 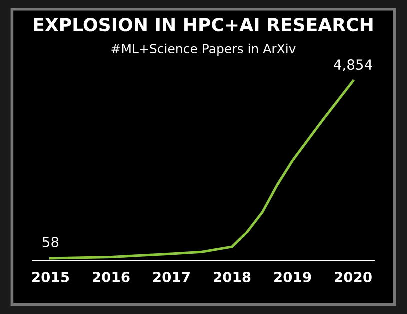 What do you see at coordinates (111, 277) in the screenshot?
I see `x-tick-label: 2016` at bounding box center [111, 277].